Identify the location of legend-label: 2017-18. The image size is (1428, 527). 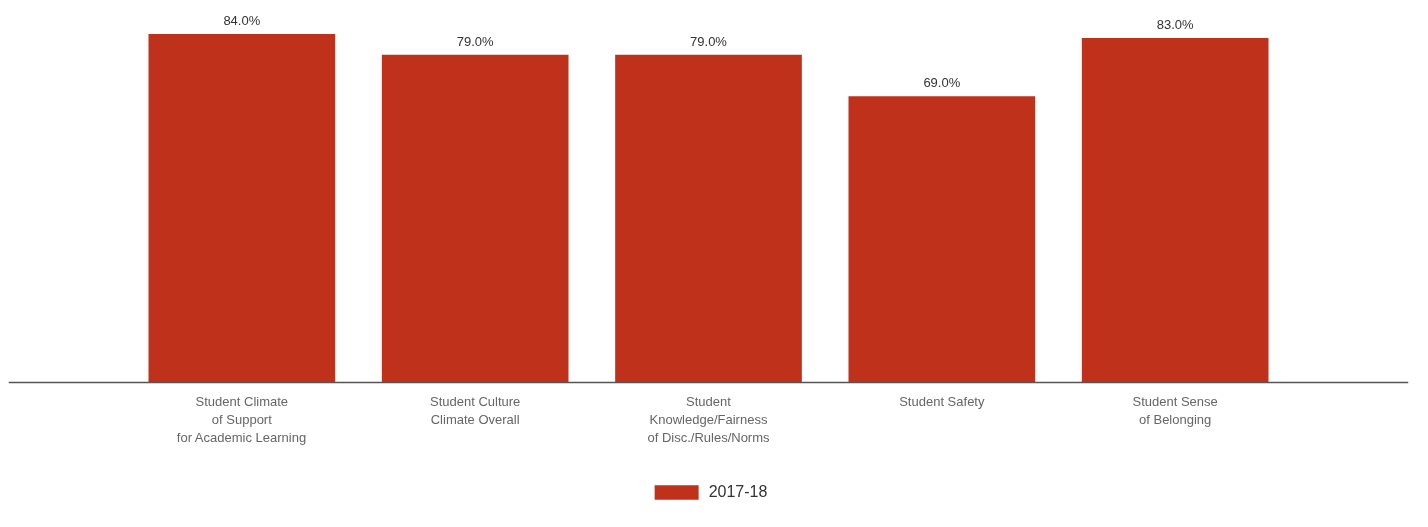
(738, 492).